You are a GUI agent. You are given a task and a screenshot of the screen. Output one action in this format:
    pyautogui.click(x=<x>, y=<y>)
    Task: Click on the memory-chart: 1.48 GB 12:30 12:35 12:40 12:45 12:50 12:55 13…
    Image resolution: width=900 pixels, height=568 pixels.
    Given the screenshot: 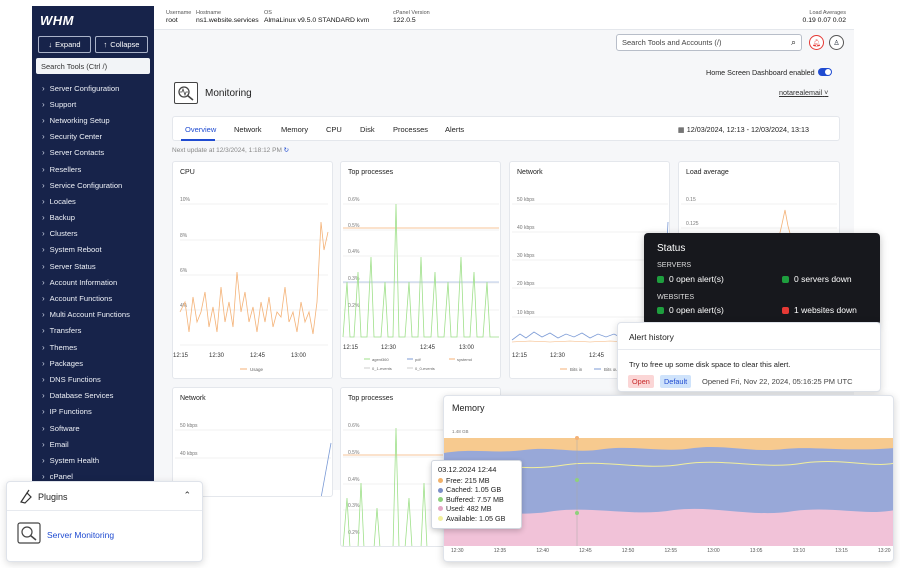 What is the action you would take?
    pyautogui.click(x=668, y=491)
    